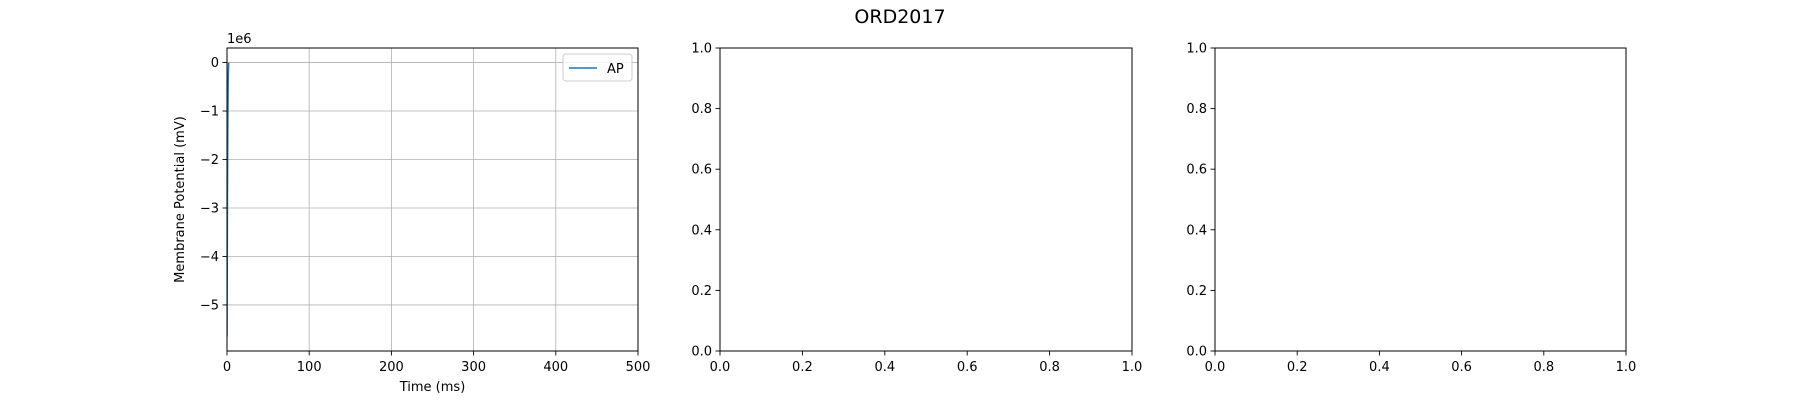 Image resolution: width=1800 pixels, height=400 pixels. What do you see at coordinates (215, 63) in the screenshot?
I see `y-tick-label: 0` at bounding box center [215, 63].